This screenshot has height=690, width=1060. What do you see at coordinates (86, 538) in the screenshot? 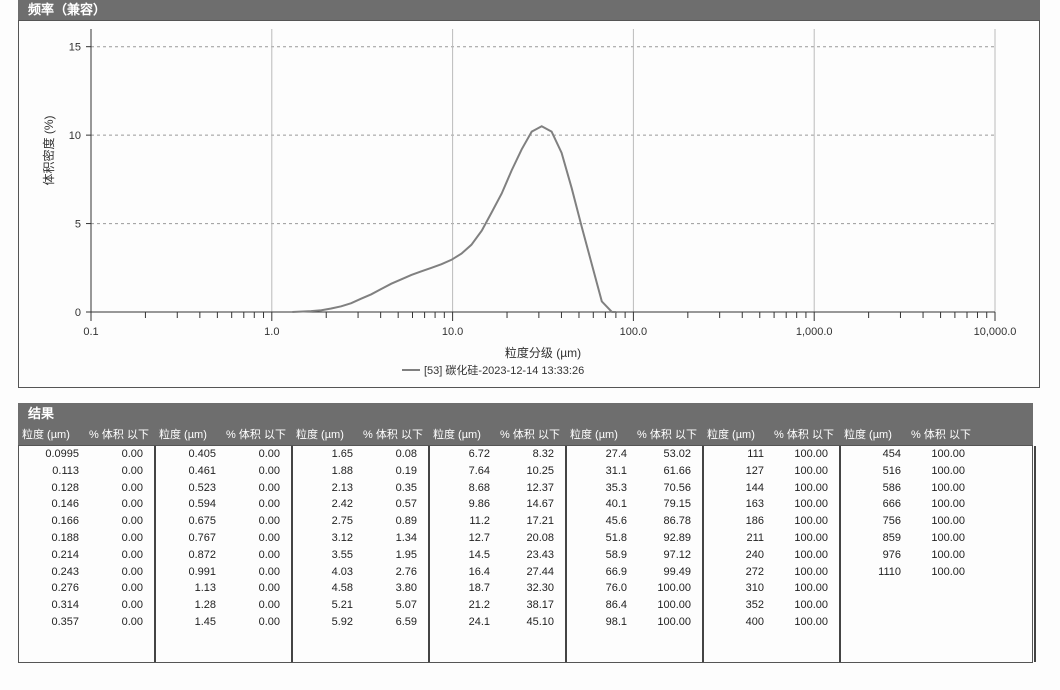
I see `table-row: 0.188 0.00` at bounding box center [86, 538].